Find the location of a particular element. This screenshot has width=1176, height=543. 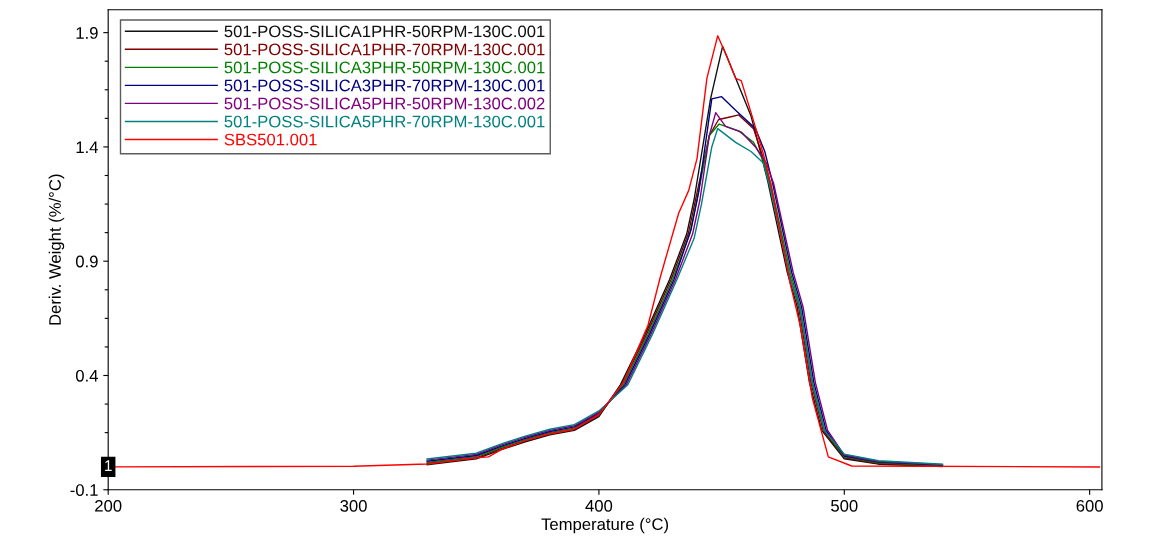

text: 501-POSS-SILICA1PHR-70RPM-130C.001 is located at coordinates (384, 49).